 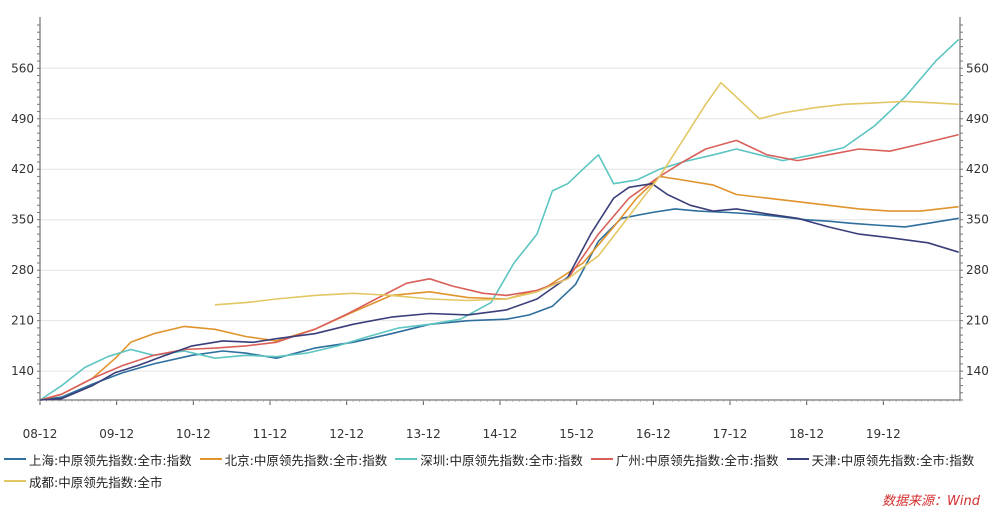 I want to click on x-tick-label: 14-12, so click(x=500, y=434).